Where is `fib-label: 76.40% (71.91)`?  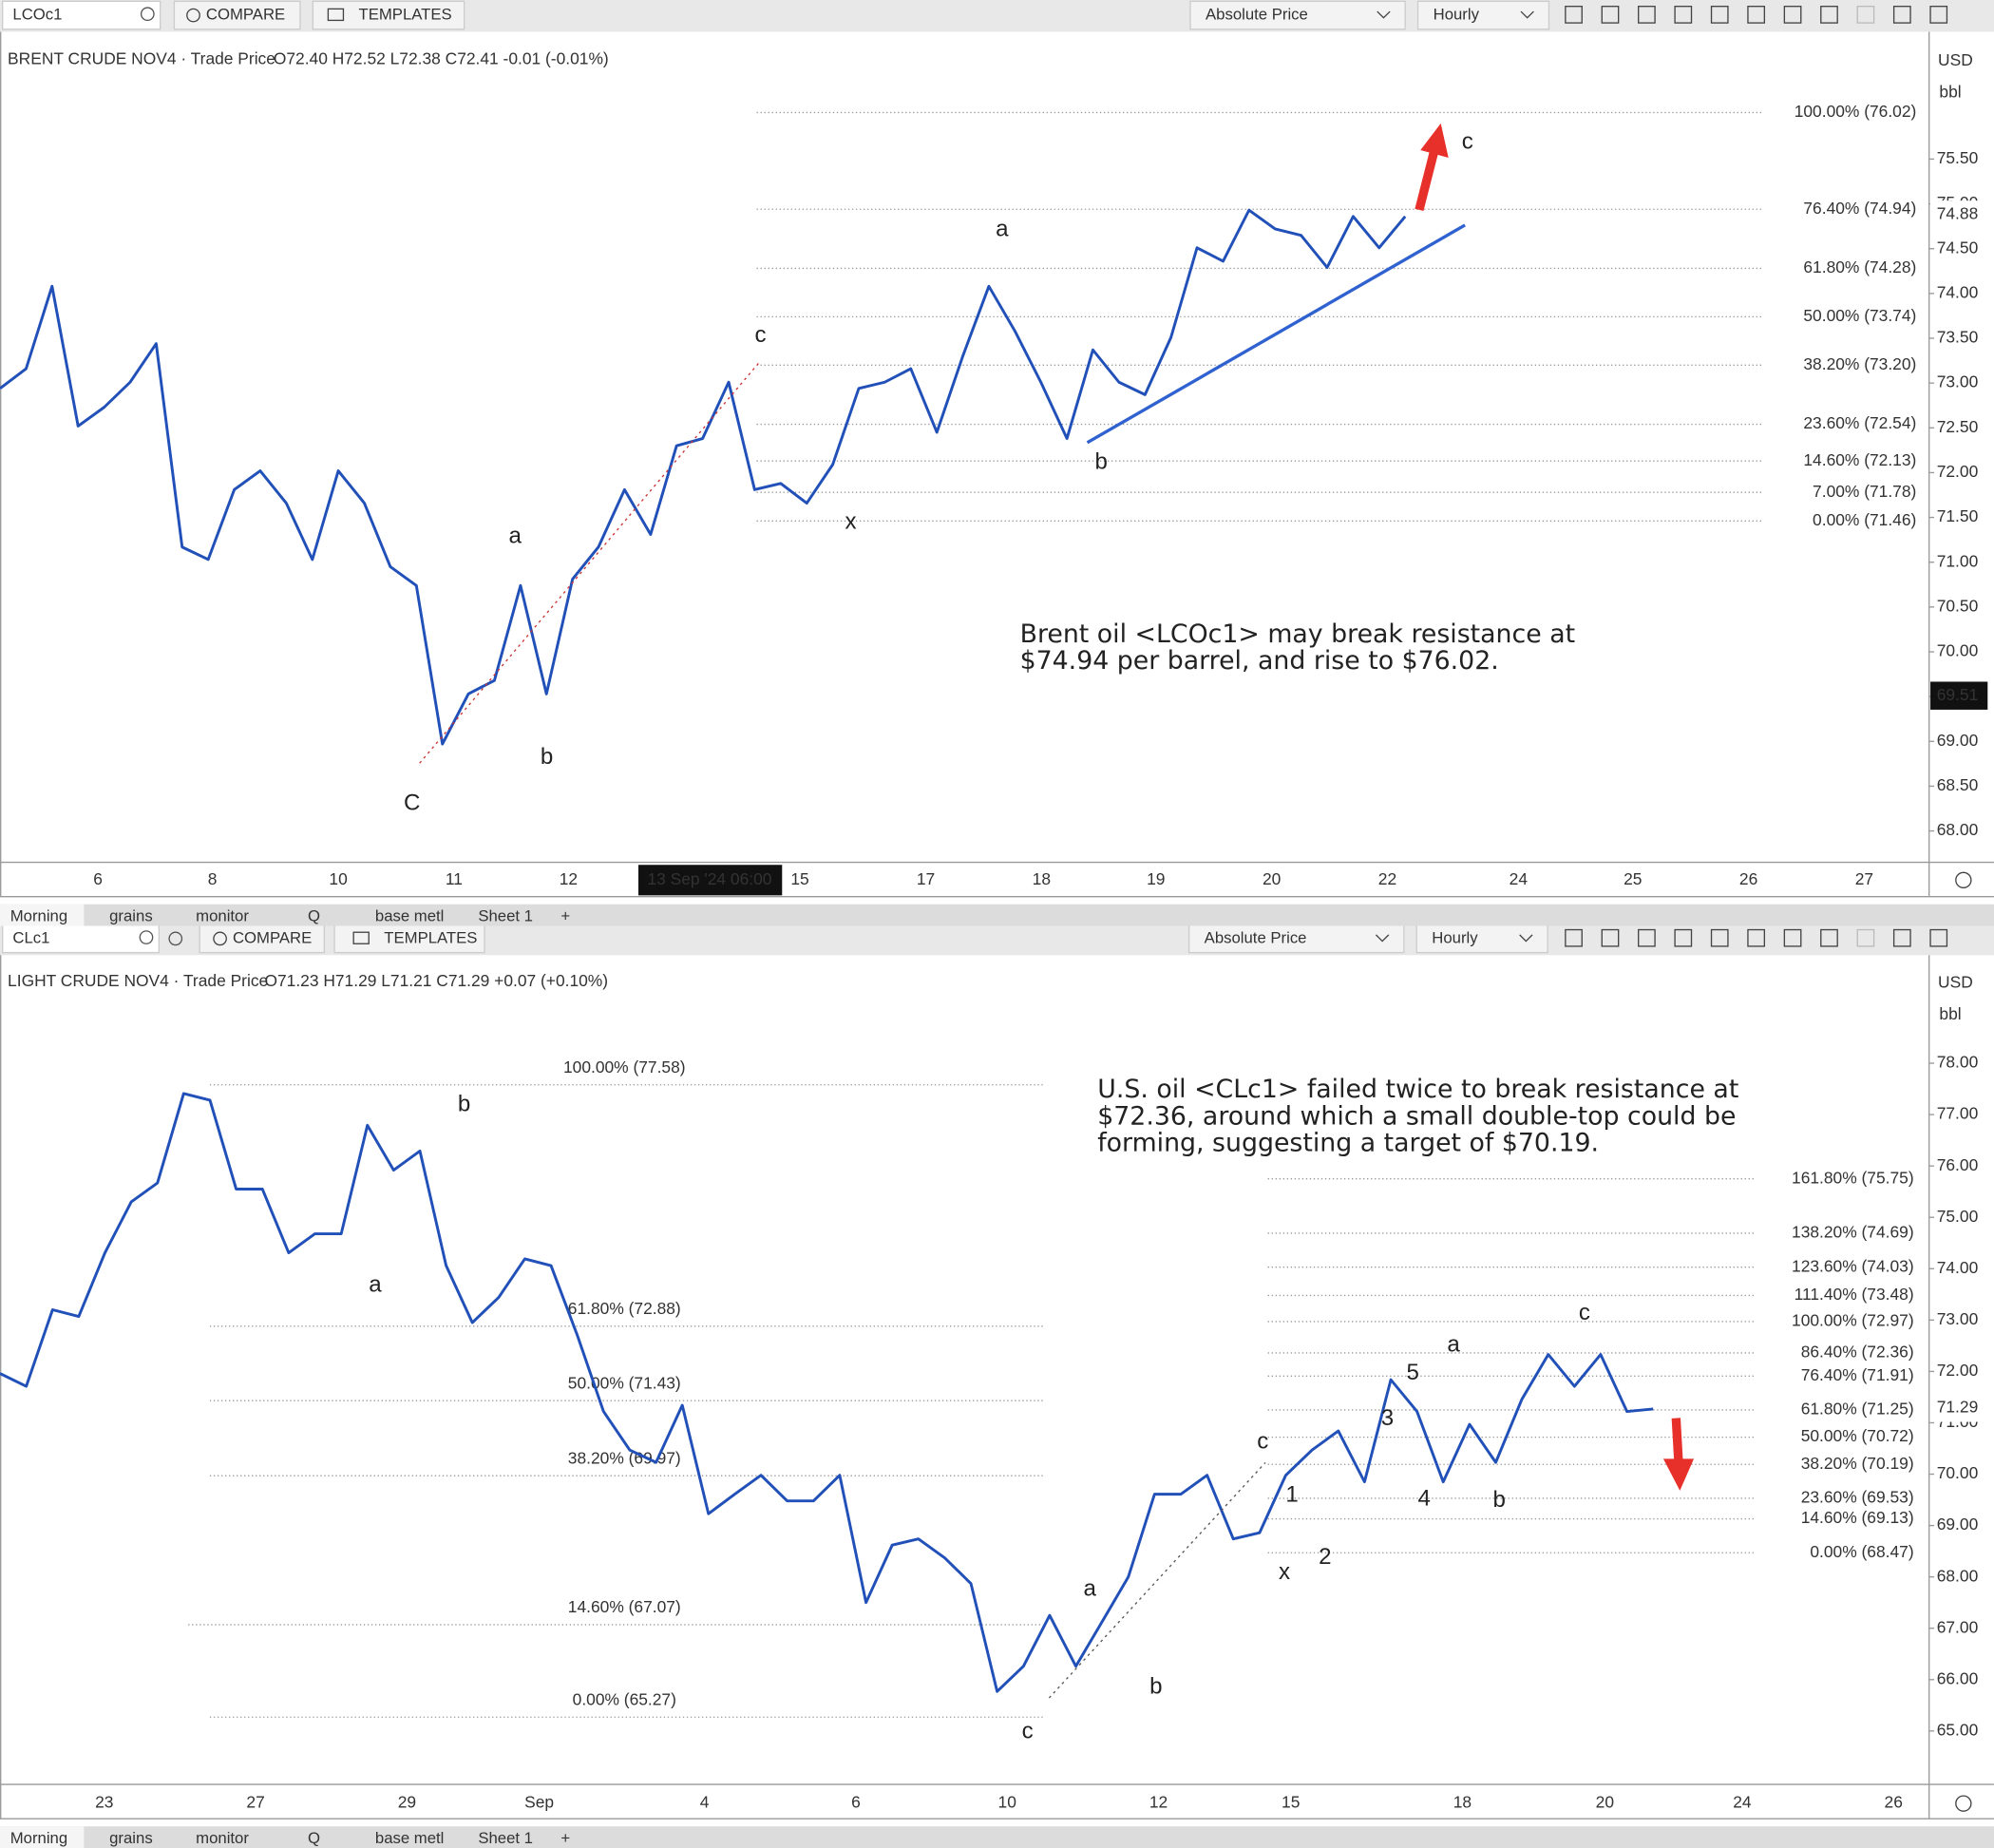 fib-label: 76.40% (71.91) is located at coordinates (1857, 1375).